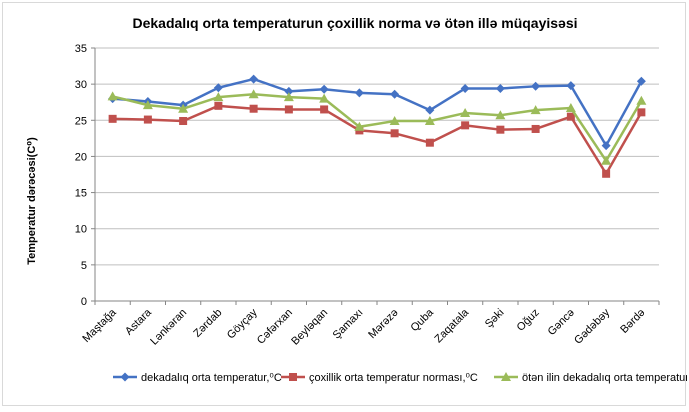 This screenshot has width=689, height=412. Describe the element at coordinates (422, 320) in the screenshot. I see `x-tick-label: Quba` at that location.